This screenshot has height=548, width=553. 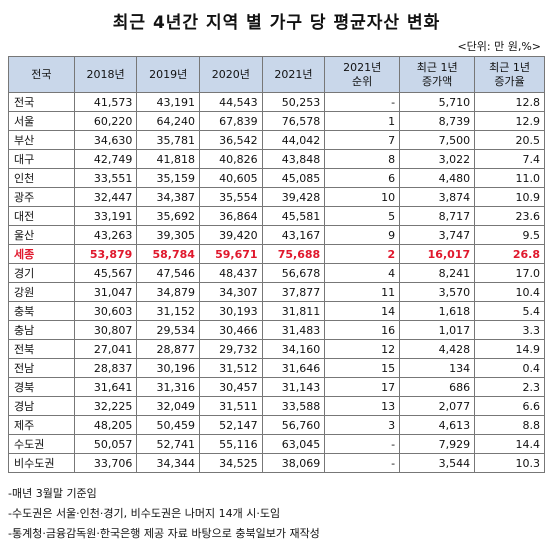 I want to click on cell-region: 제주, so click(x=41, y=425).